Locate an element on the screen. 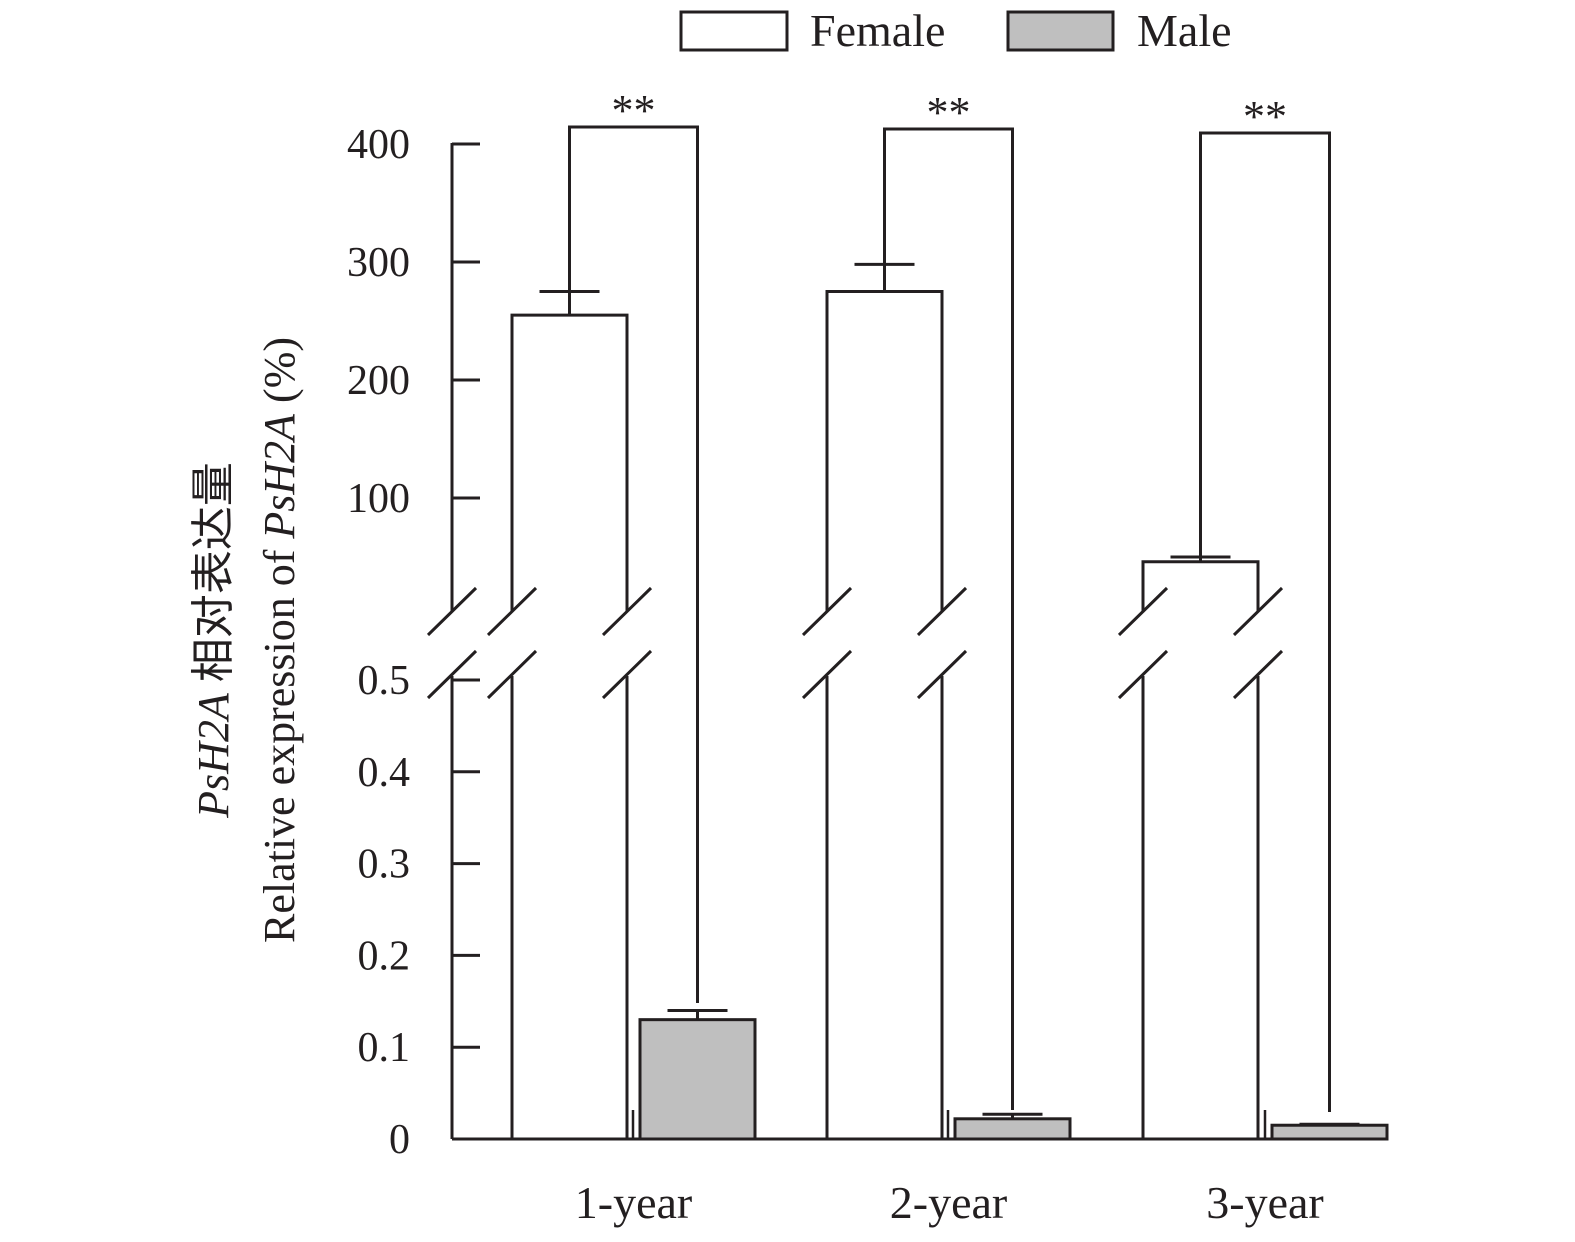 The image size is (1575, 1242). y-axis-title-en: Relative expression of PsH2A (%) is located at coordinates (279, 640).